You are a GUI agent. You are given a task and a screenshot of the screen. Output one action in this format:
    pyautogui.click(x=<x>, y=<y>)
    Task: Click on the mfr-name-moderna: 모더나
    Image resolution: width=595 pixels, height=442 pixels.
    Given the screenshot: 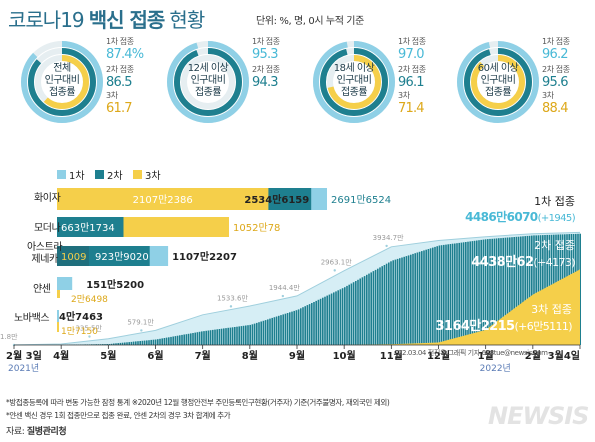 What is the action you would take?
    pyautogui.click(x=47, y=228)
    